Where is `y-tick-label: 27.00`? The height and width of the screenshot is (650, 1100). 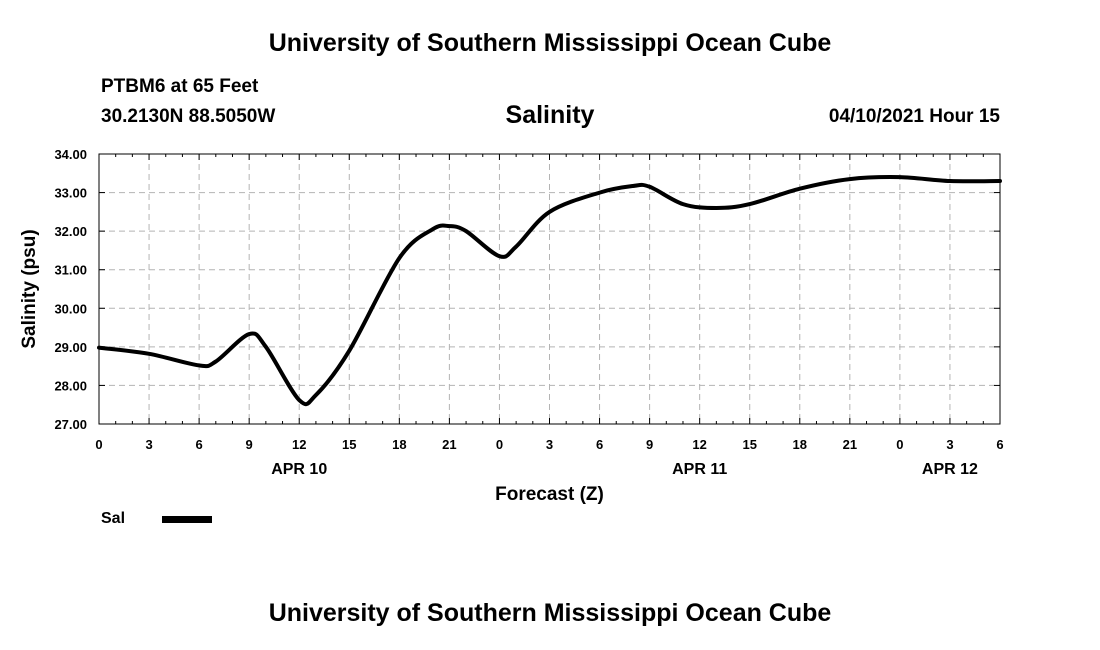 y-tick-label: 27.00 is located at coordinates (70, 424).